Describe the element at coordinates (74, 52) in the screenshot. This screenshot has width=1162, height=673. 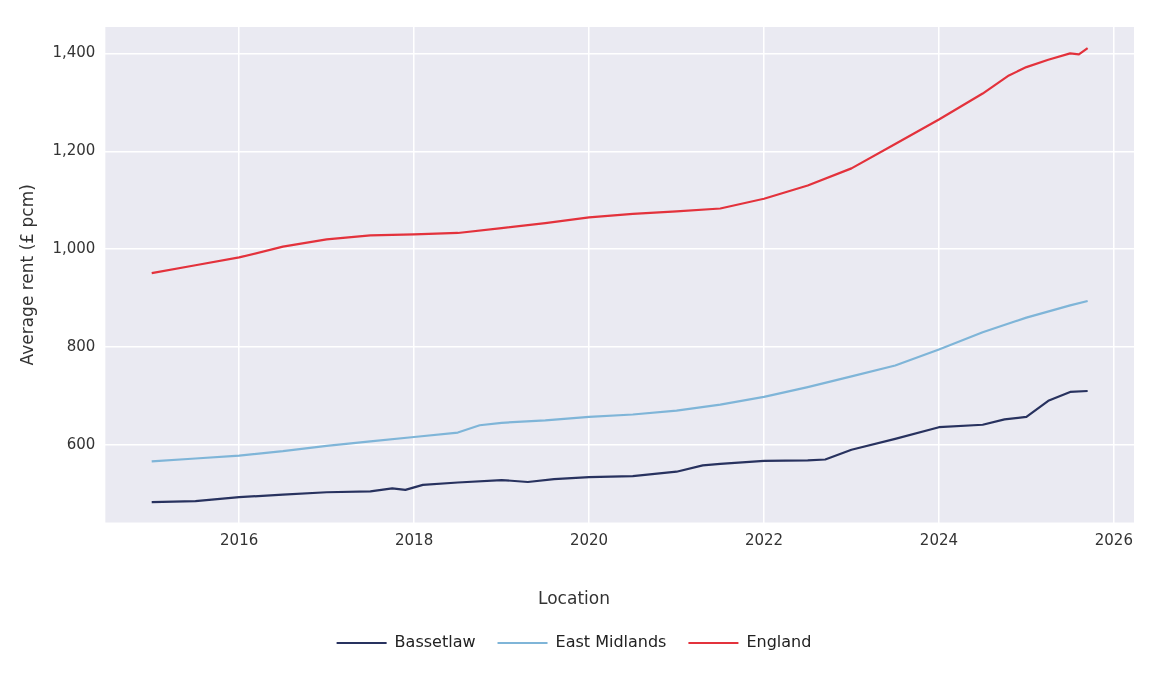
I see `y-tick-label: 1,400` at that location.